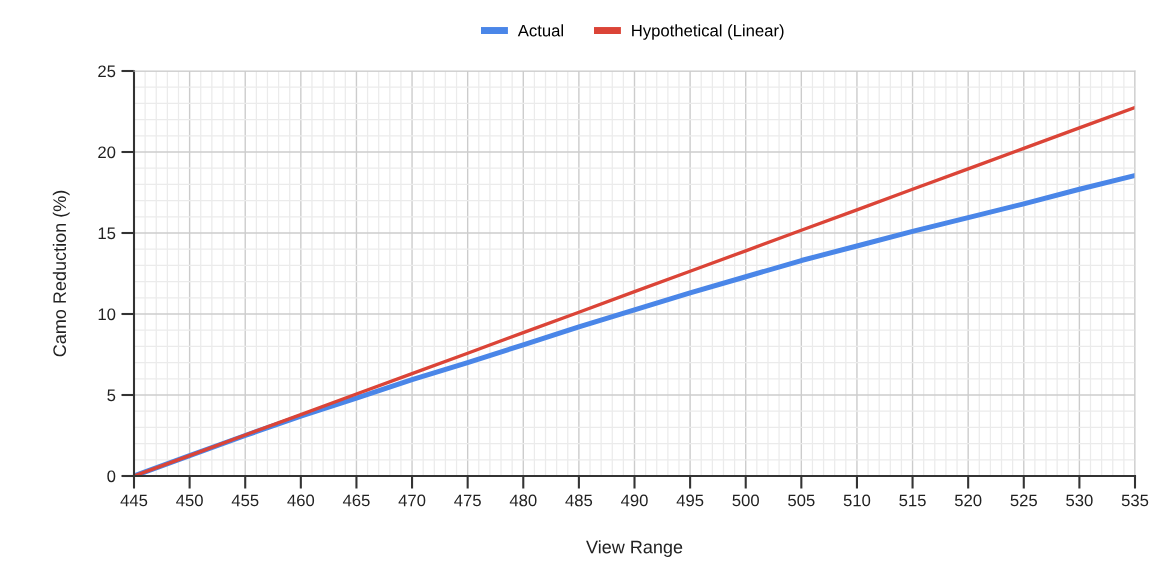 The height and width of the screenshot is (585, 1161). What do you see at coordinates (356, 500) in the screenshot?
I see `x-tick-label: 465` at bounding box center [356, 500].